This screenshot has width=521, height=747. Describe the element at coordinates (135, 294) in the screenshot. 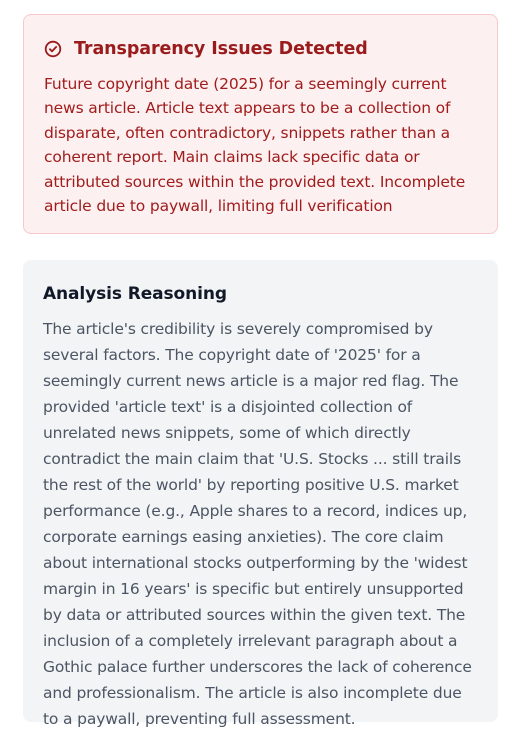

I see `analysis-title: Analysis Reasoning` at that location.